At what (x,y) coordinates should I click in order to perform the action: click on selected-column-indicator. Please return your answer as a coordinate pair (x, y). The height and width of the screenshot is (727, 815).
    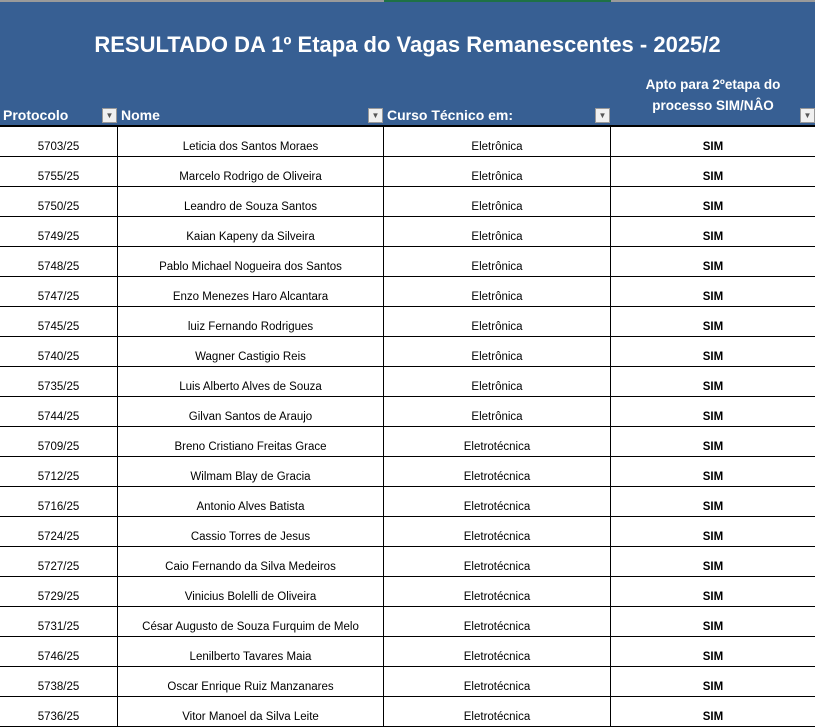
    Looking at the image, I should click on (497, 1).